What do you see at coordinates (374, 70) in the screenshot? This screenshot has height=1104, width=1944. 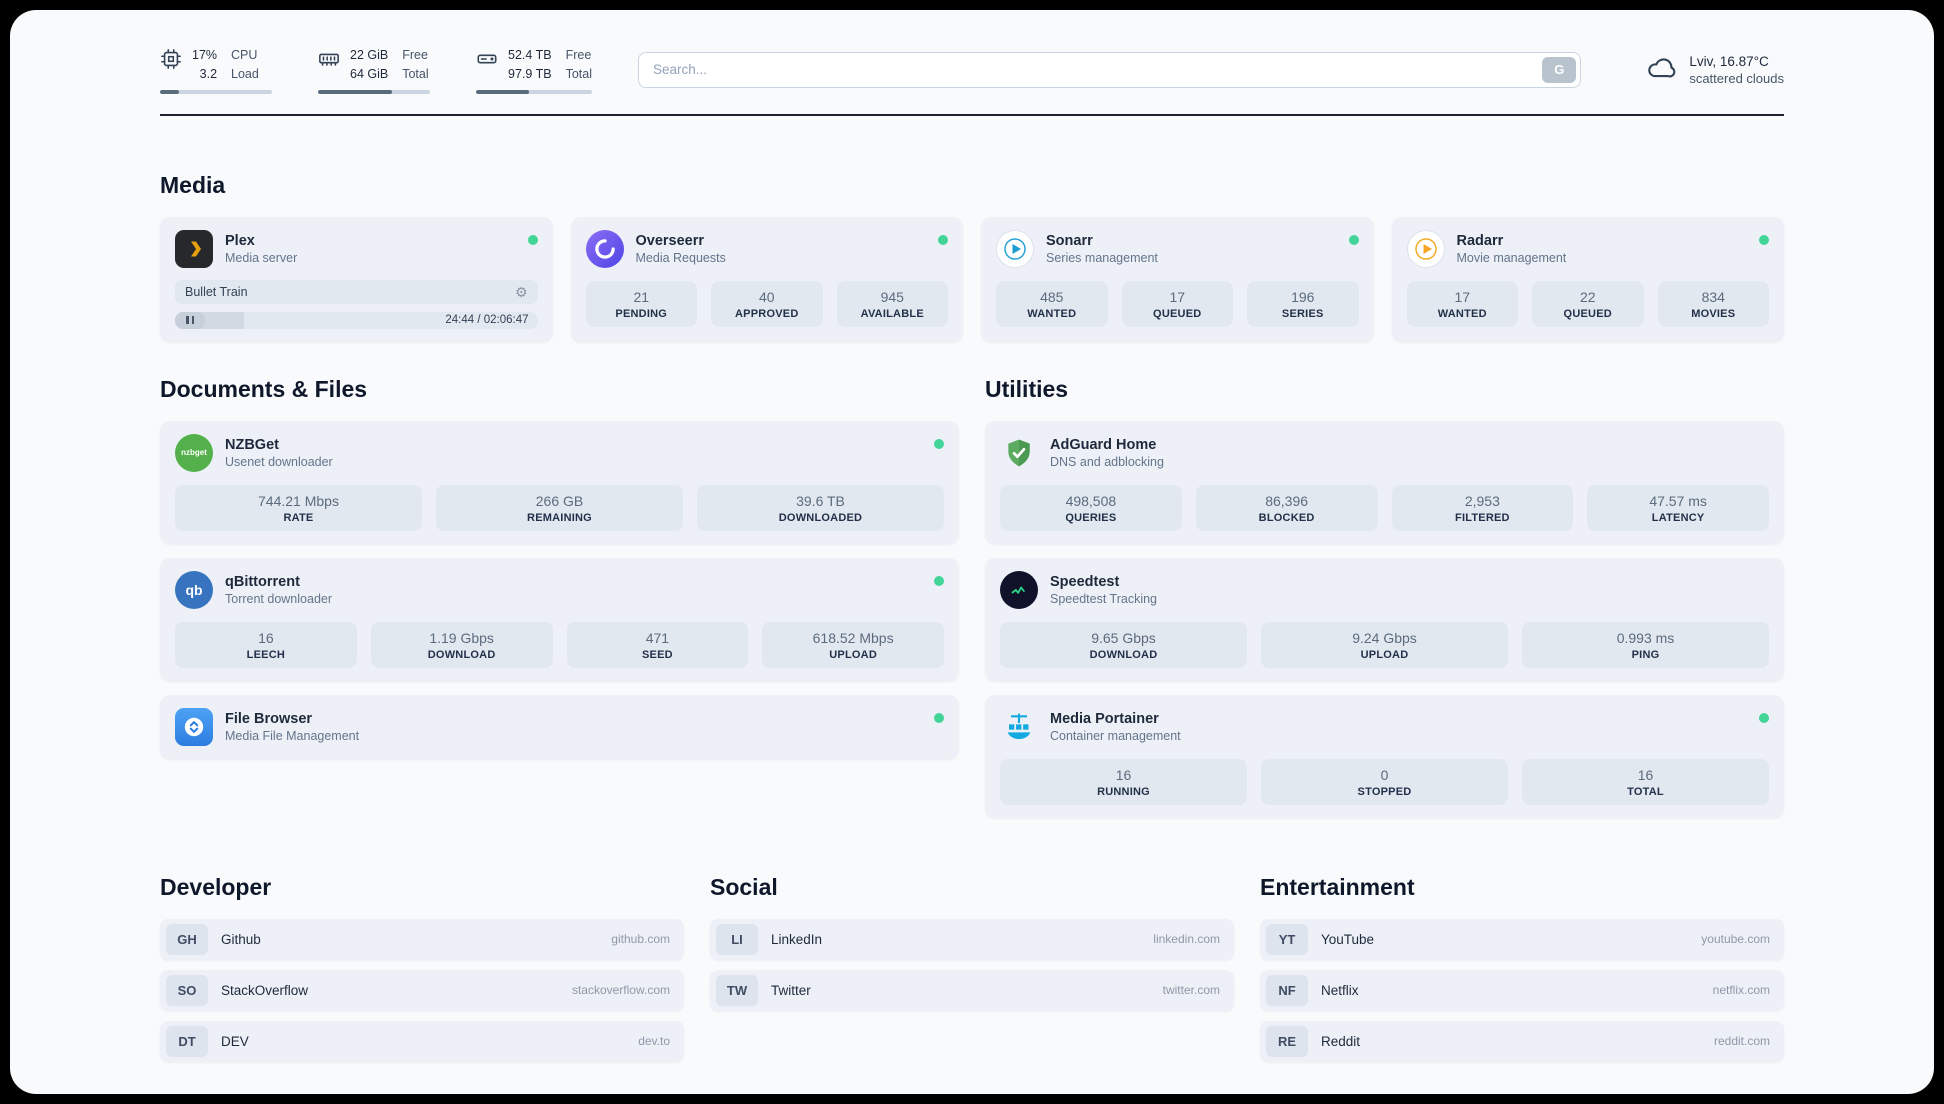 I see `memory-widget: 22 GiB 64 GiB Free Total` at bounding box center [374, 70].